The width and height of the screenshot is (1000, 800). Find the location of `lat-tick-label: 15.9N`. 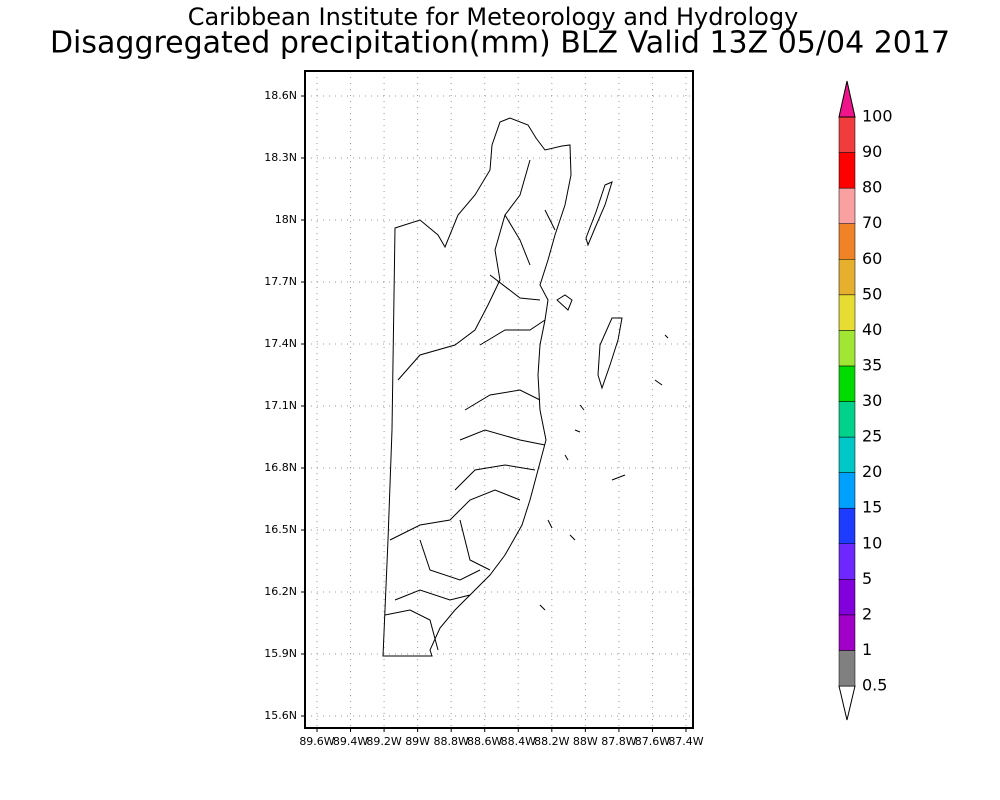

lat-tick-label: 15.9N is located at coordinates (280, 653).